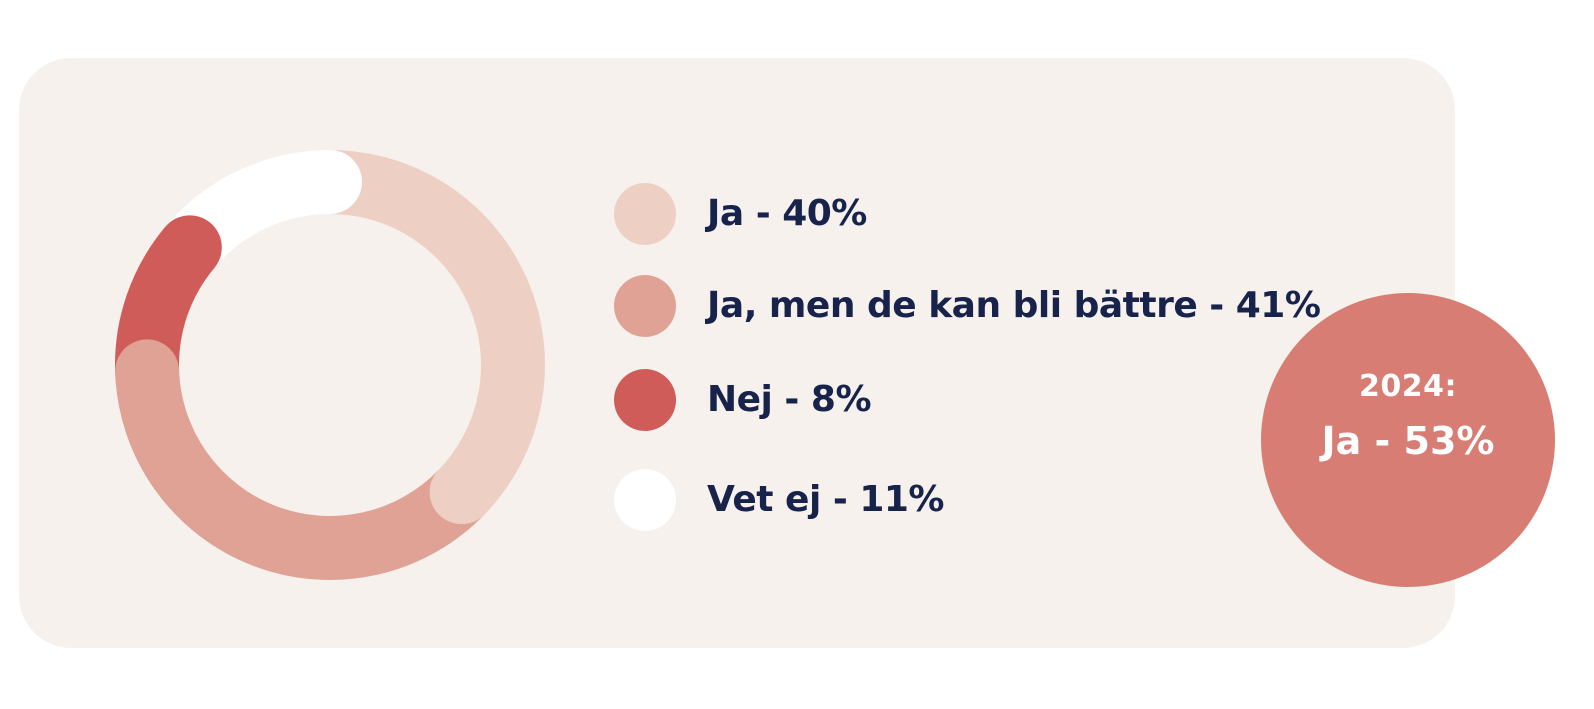 The image size is (1594, 709). I want to click on legend-item-nej: Nej - 8%, so click(743, 400).